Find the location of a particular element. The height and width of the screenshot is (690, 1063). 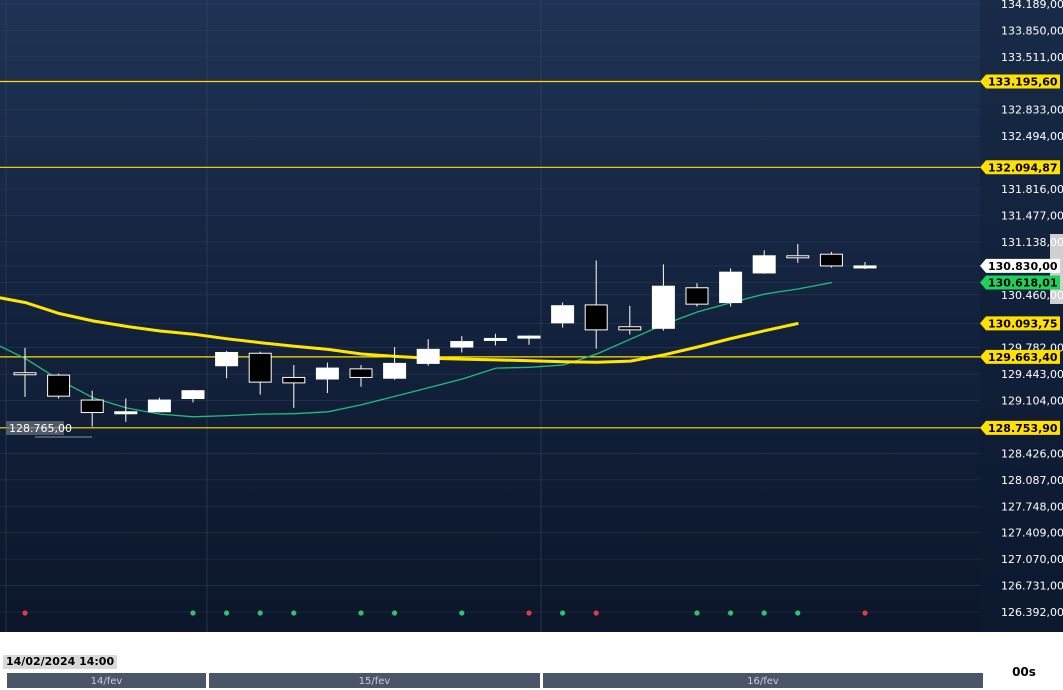

price-tag-label: 130.830,00 is located at coordinates (1023, 266).